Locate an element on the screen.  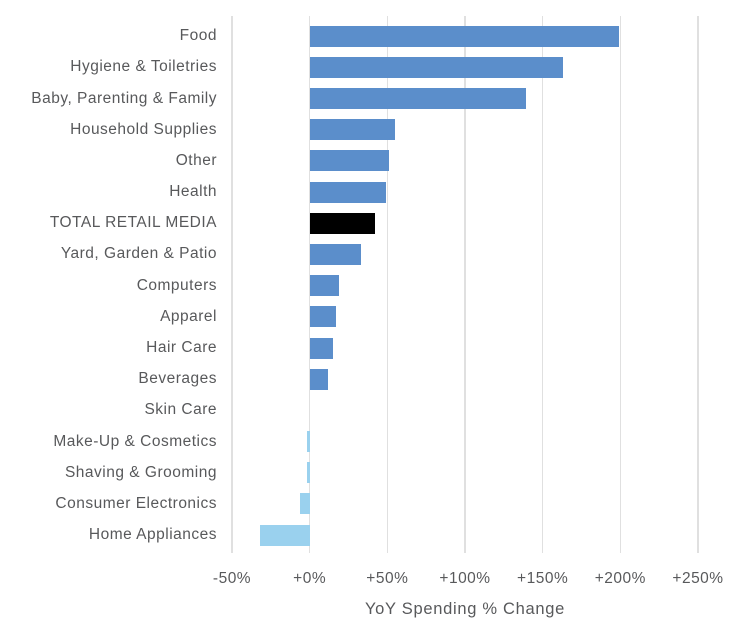
bar-food is located at coordinates (464, 36).